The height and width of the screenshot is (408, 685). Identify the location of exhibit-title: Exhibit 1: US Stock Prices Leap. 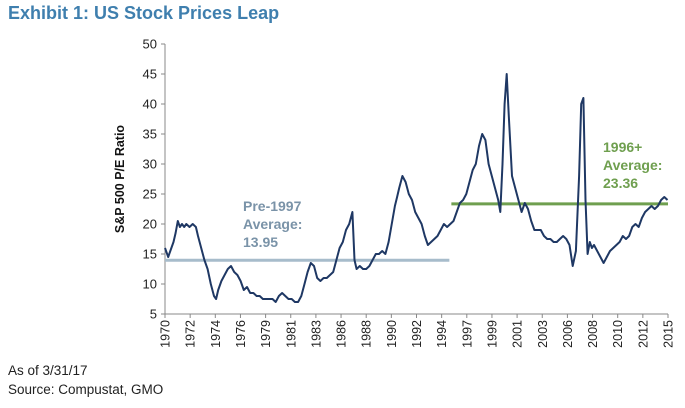
(144, 13).